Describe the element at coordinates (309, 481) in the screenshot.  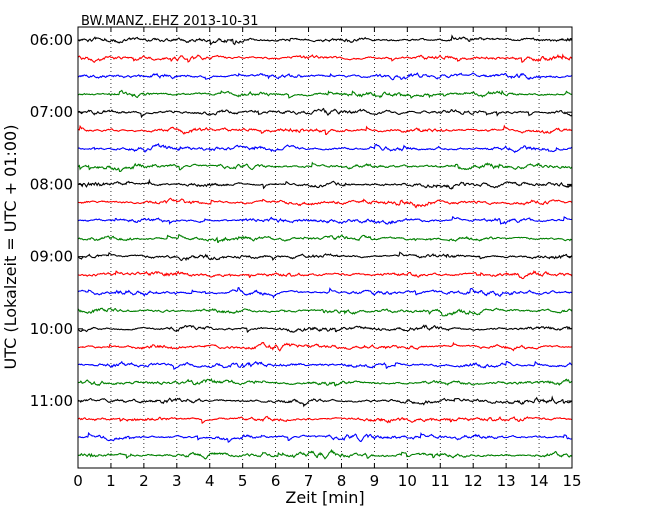
I see `x-tick-label: 7` at that location.